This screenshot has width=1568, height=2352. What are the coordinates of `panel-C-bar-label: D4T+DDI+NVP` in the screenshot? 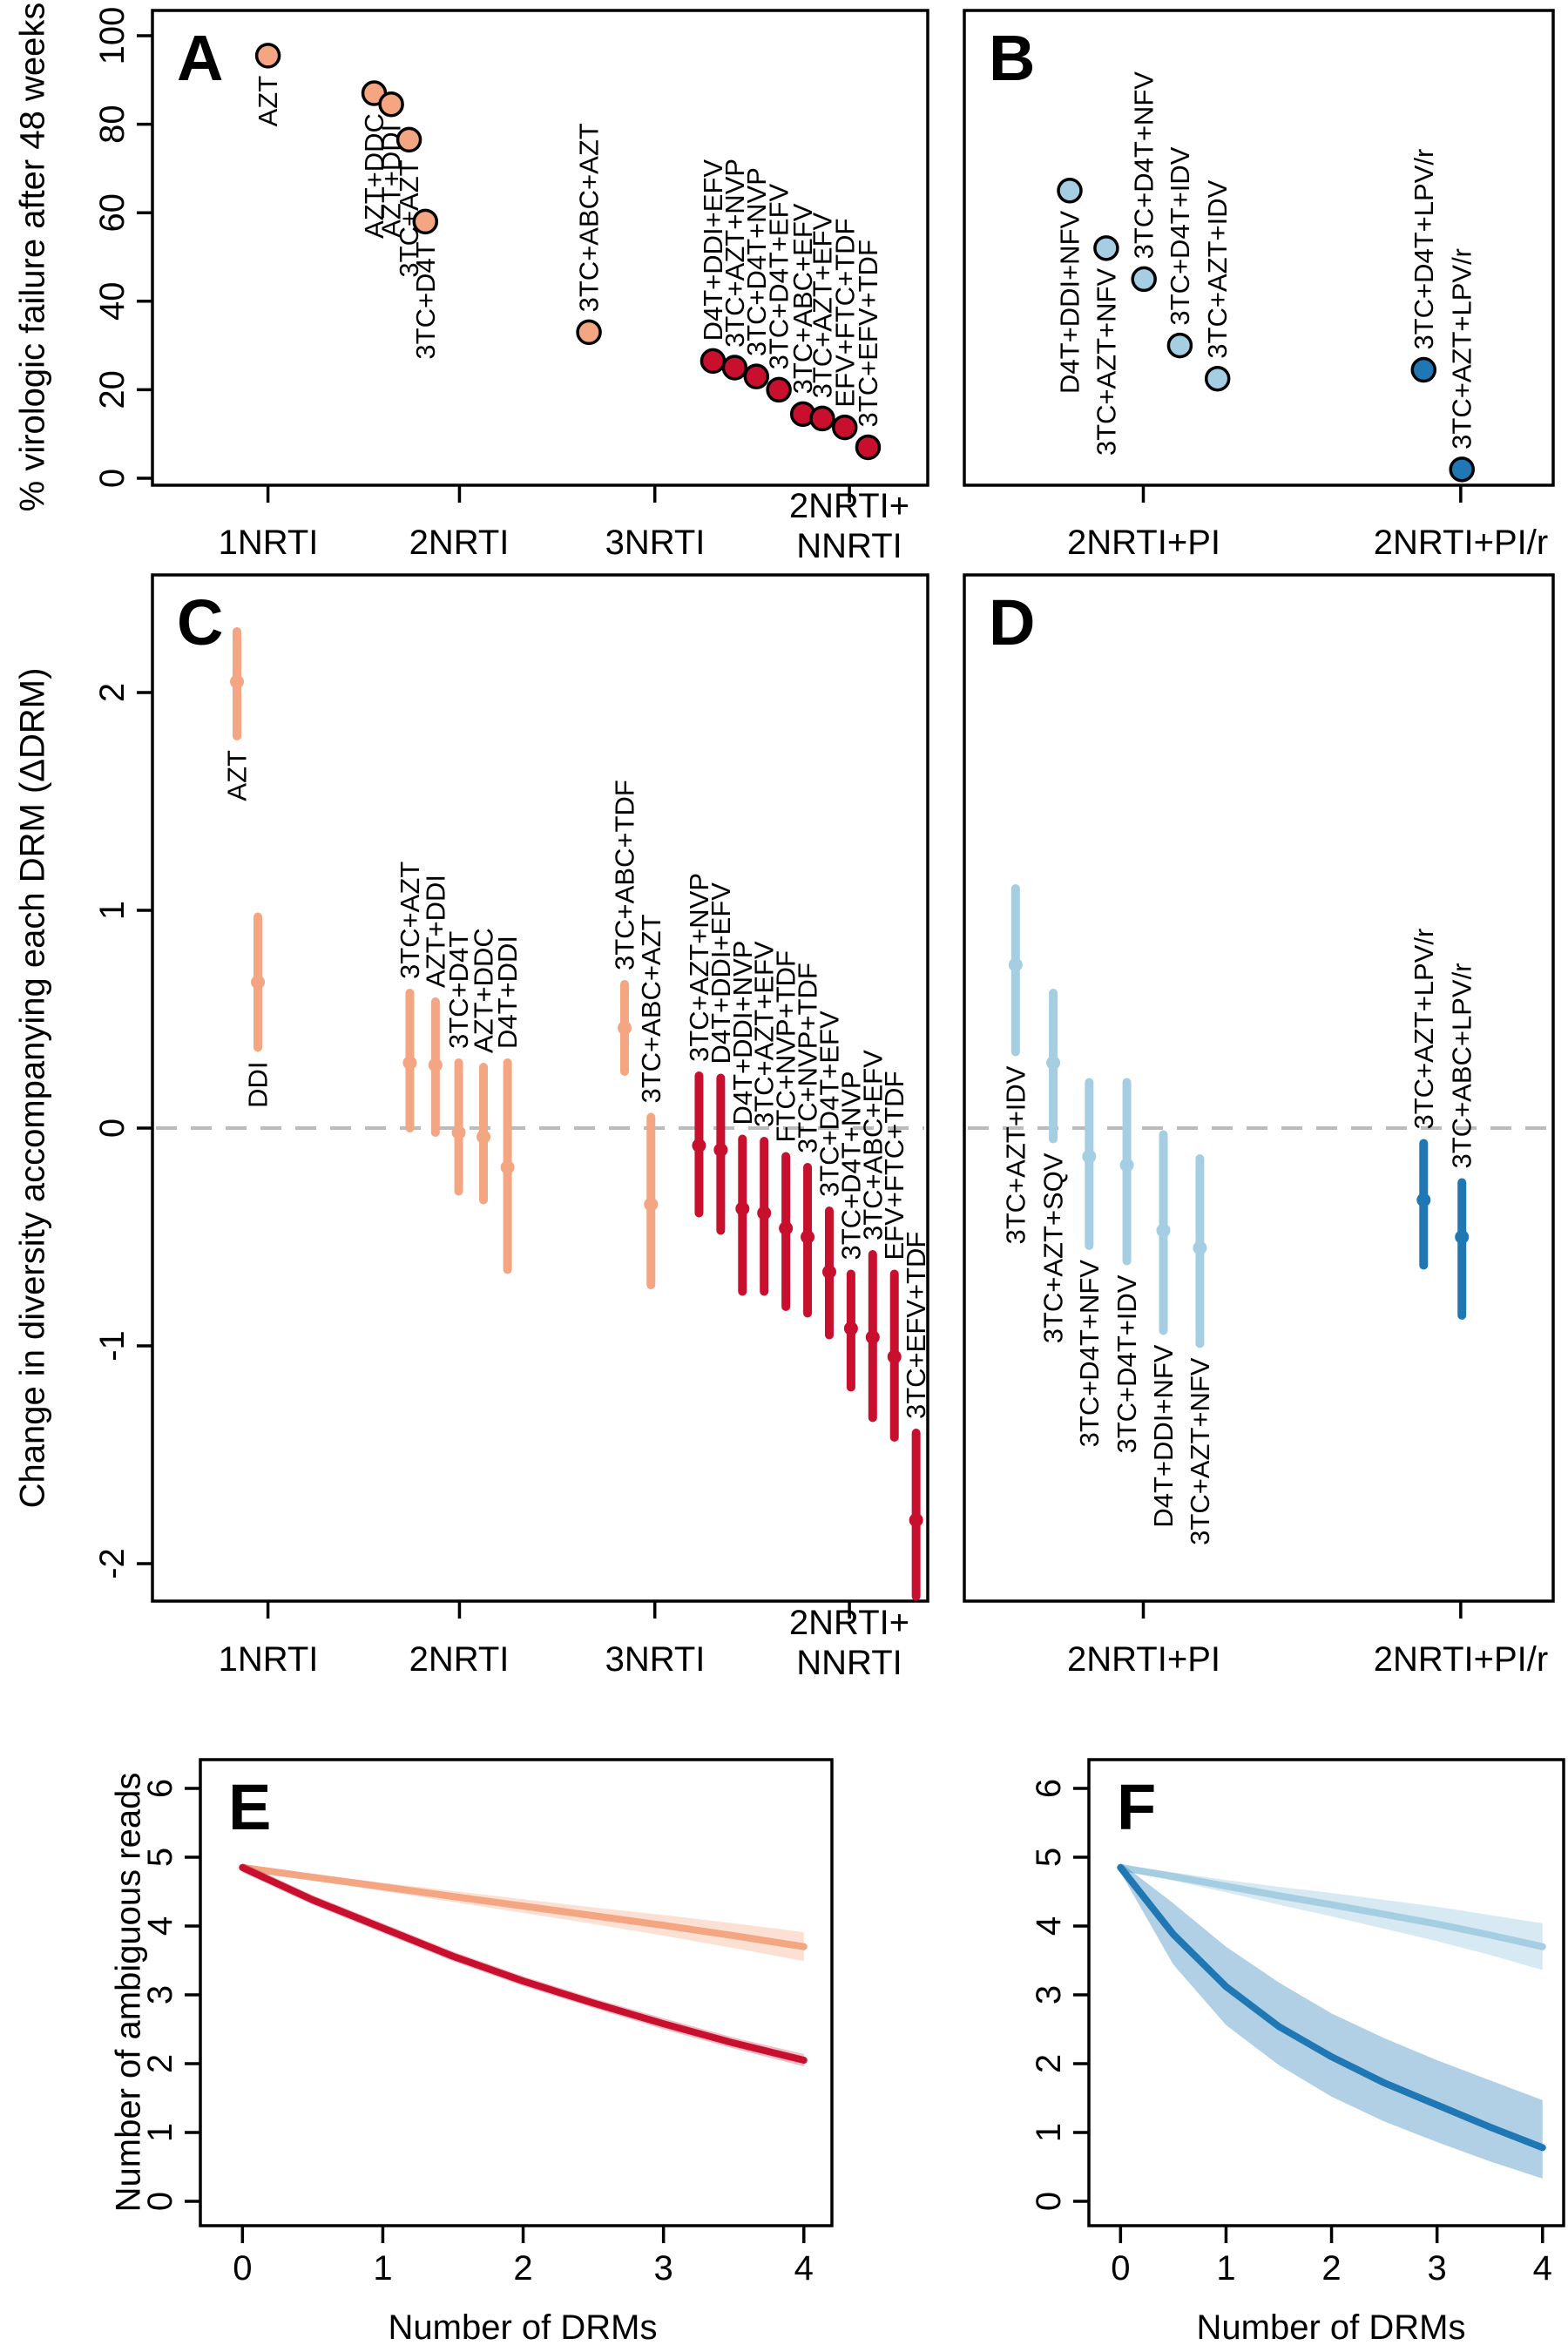 It's located at (742, 1033).